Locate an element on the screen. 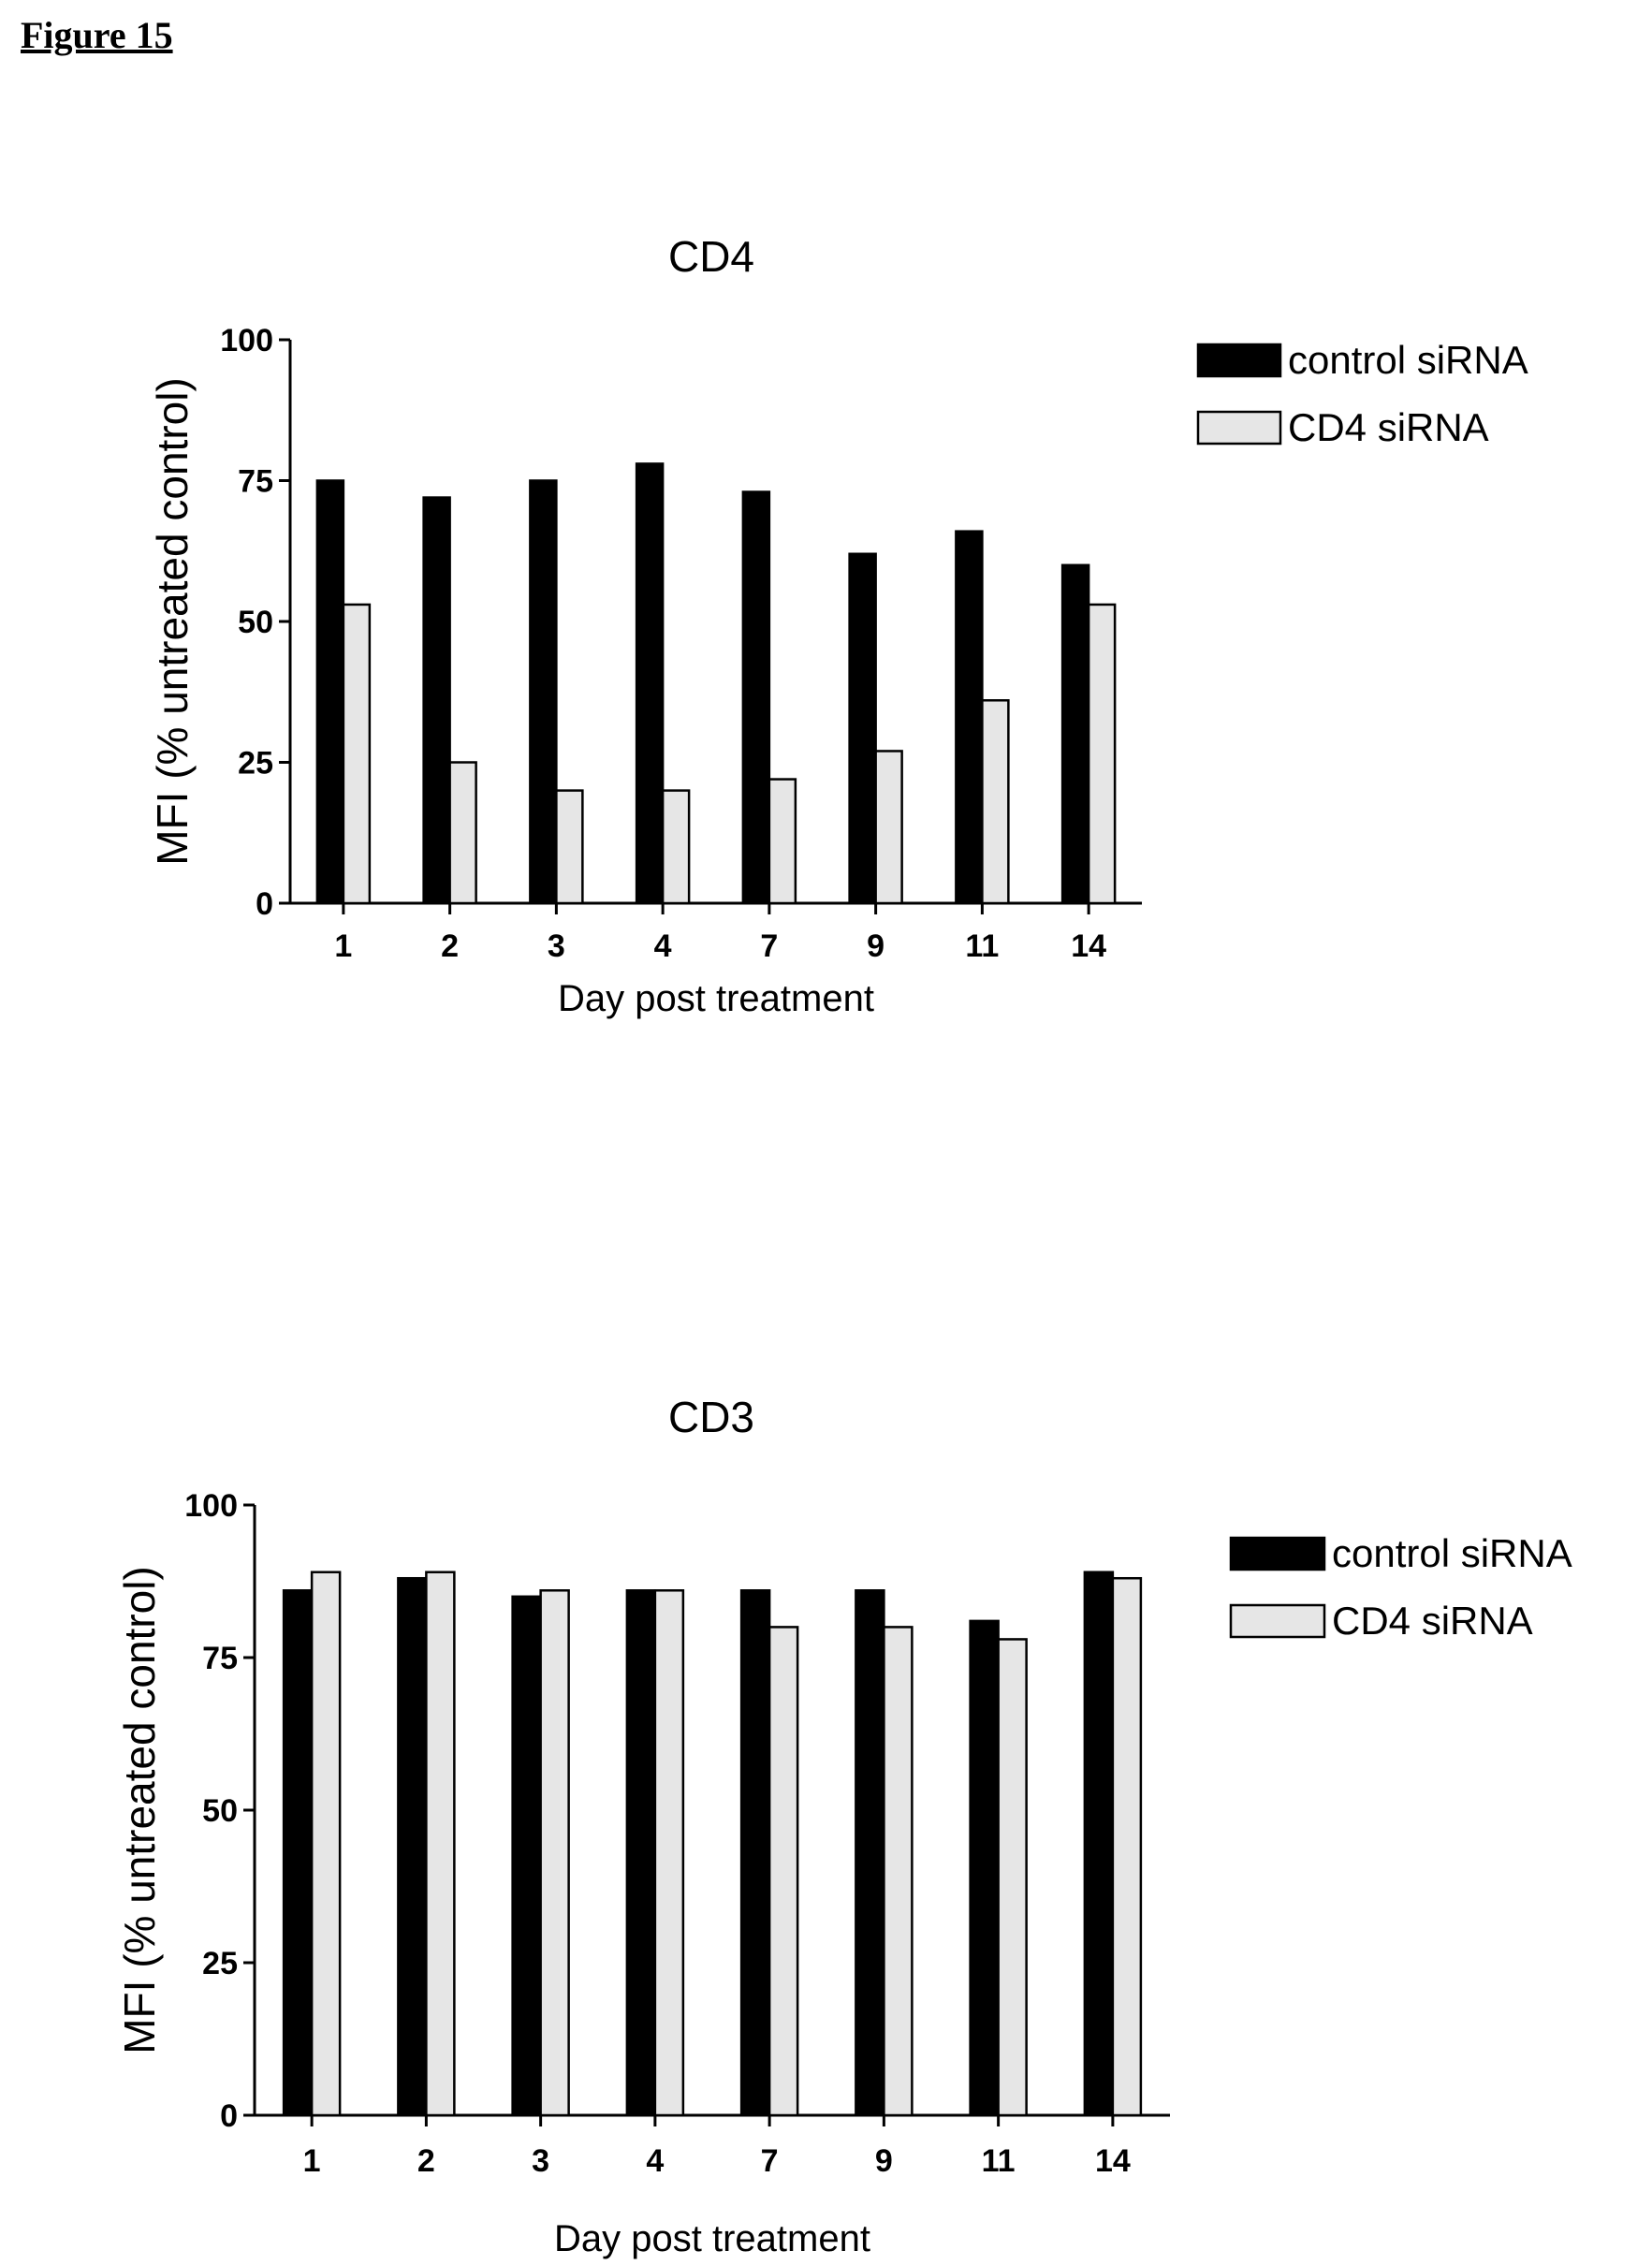 This screenshot has width=1652, height=2265. figure-label: Figure 15 is located at coordinates (97, 35).